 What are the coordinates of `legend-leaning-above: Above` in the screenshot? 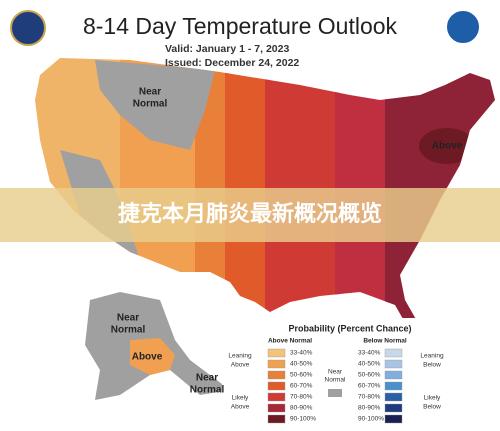 It's located at (240, 365).